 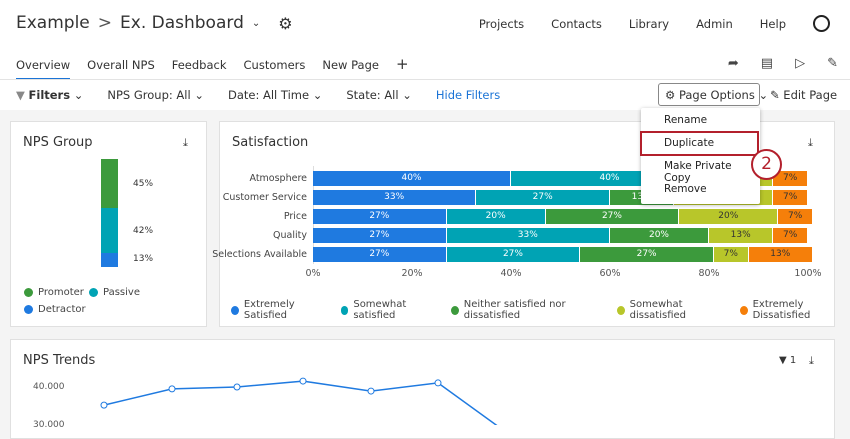 I want to click on filter-label: State: All, so click(x=372, y=95).